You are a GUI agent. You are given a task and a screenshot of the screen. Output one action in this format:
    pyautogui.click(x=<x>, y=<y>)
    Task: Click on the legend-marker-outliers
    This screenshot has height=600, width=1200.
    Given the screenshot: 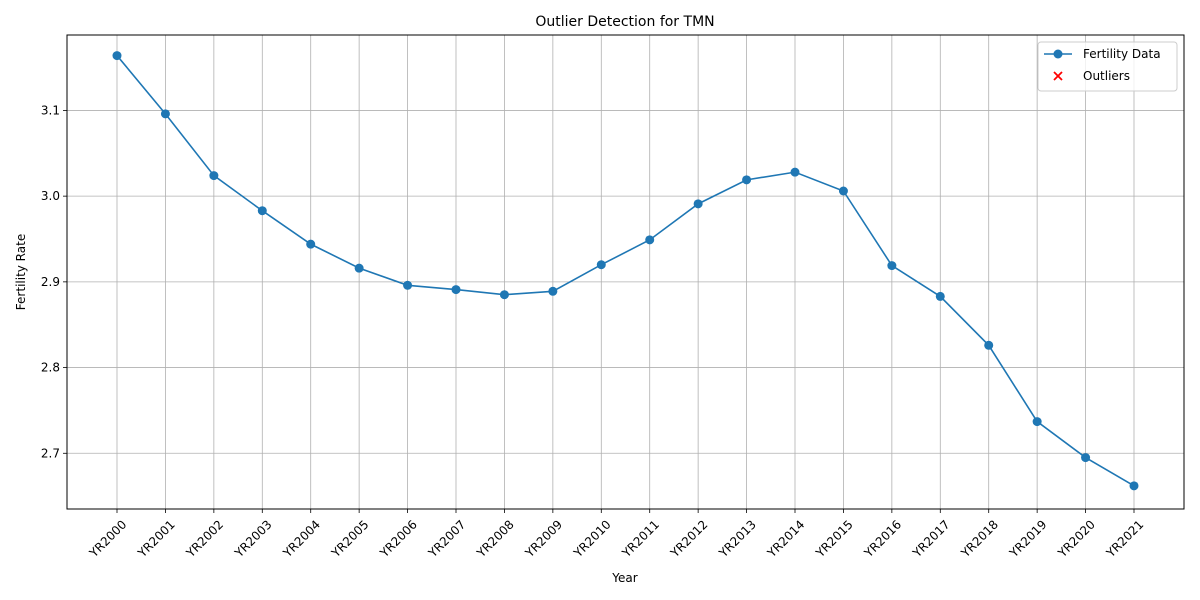 What is the action you would take?
    pyautogui.click(x=1058, y=76)
    